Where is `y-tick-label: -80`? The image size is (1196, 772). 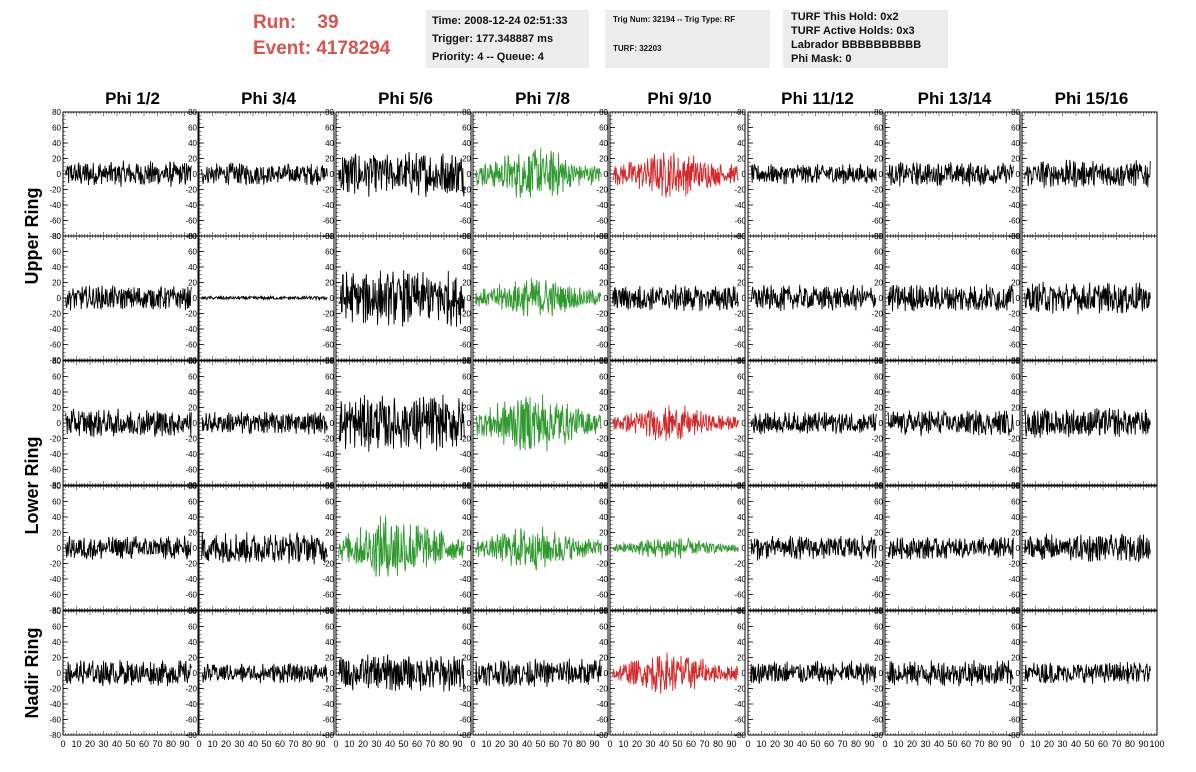 y-tick-label: -80 is located at coordinates (55, 485).